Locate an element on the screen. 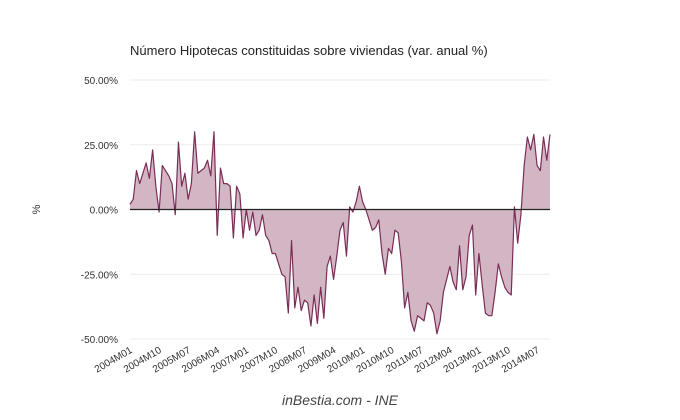  y-tick-label: 50.00% is located at coordinates (101, 81).